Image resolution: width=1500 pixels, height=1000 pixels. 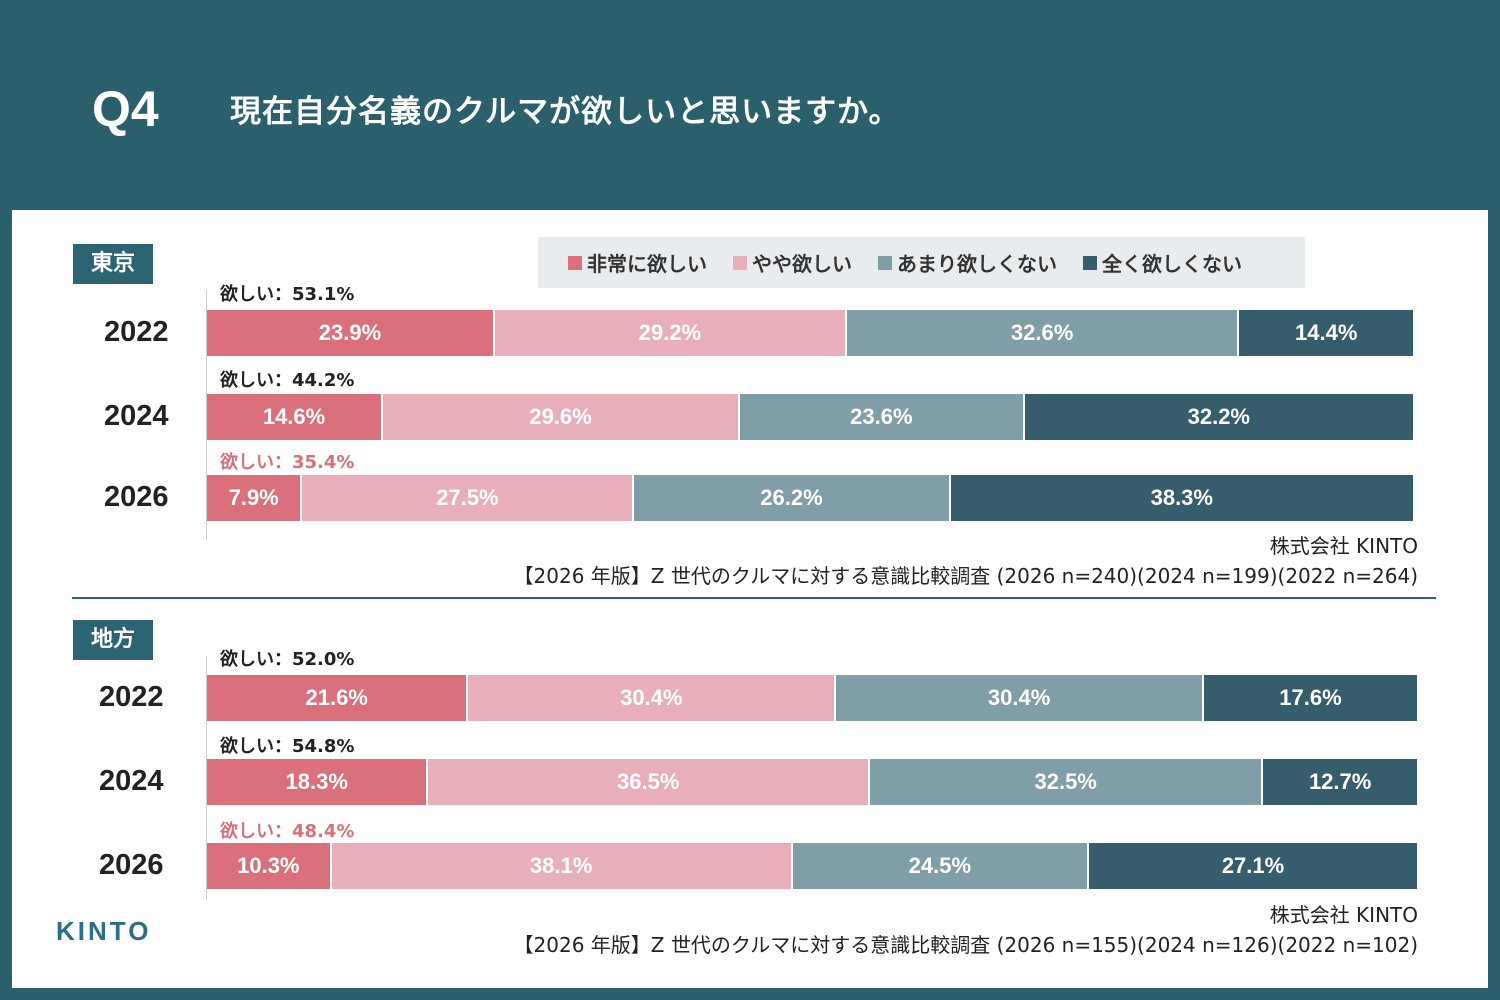 I want to click on stacked-bar: 14.6% 29.6% 23.6% 32.2%, so click(x=810, y=417).